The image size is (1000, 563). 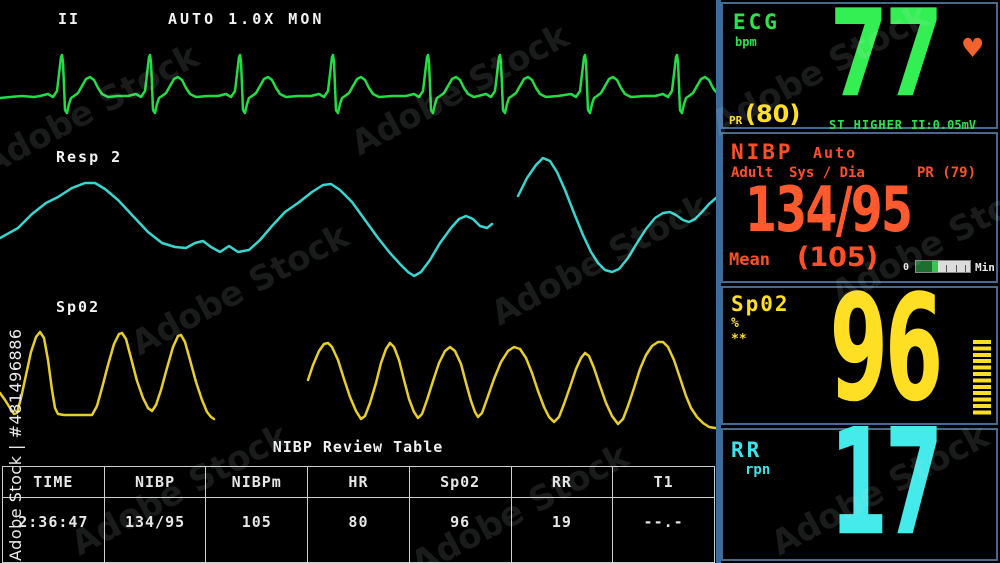 What do you see at coordinates (735, 323) in the screenshot?
I see `spo2-unit-label: %` at bounding box center [735, 323].